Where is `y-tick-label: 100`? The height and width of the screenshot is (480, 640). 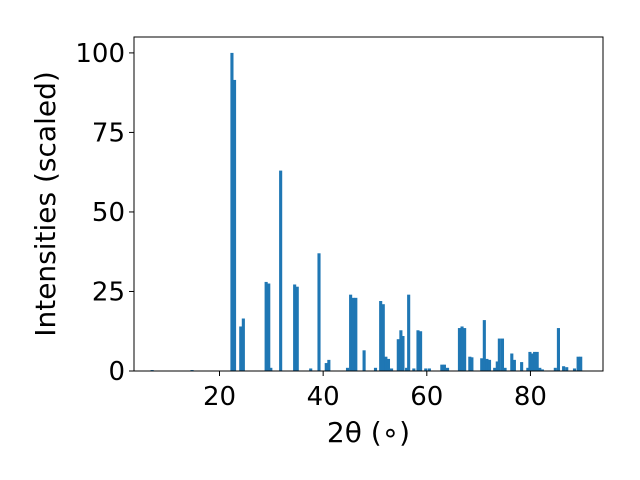 y-tick-label: 100 is located at coordinates (100, 54).